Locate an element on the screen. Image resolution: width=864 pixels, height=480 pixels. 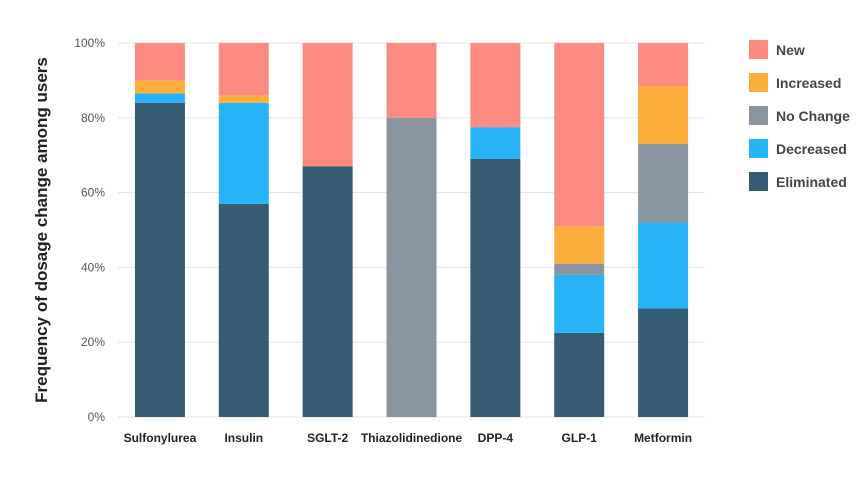
x-tick-label: SGLT-2 is located at coordinates (327, 438).